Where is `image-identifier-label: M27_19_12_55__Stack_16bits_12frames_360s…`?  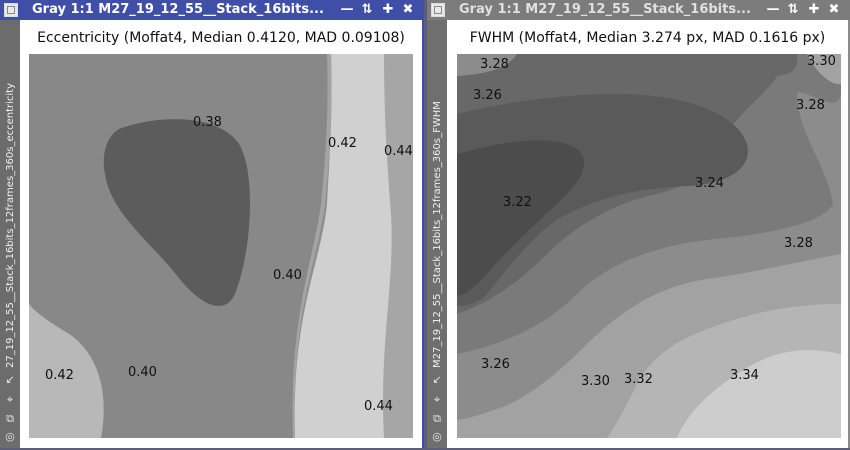
image-identifier-label: M27_19_12_55__Stack_16bits_12frames_360s… is located at coordinates (437, 234).